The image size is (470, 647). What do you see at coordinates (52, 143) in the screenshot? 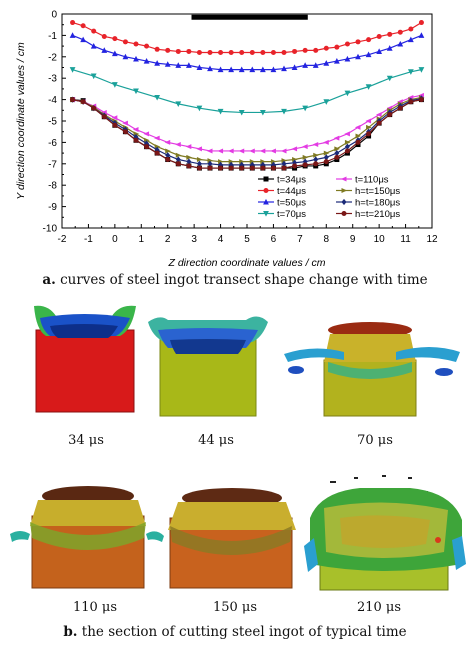
I see `y-tick-label: -6` at bounding box center [52, 143].